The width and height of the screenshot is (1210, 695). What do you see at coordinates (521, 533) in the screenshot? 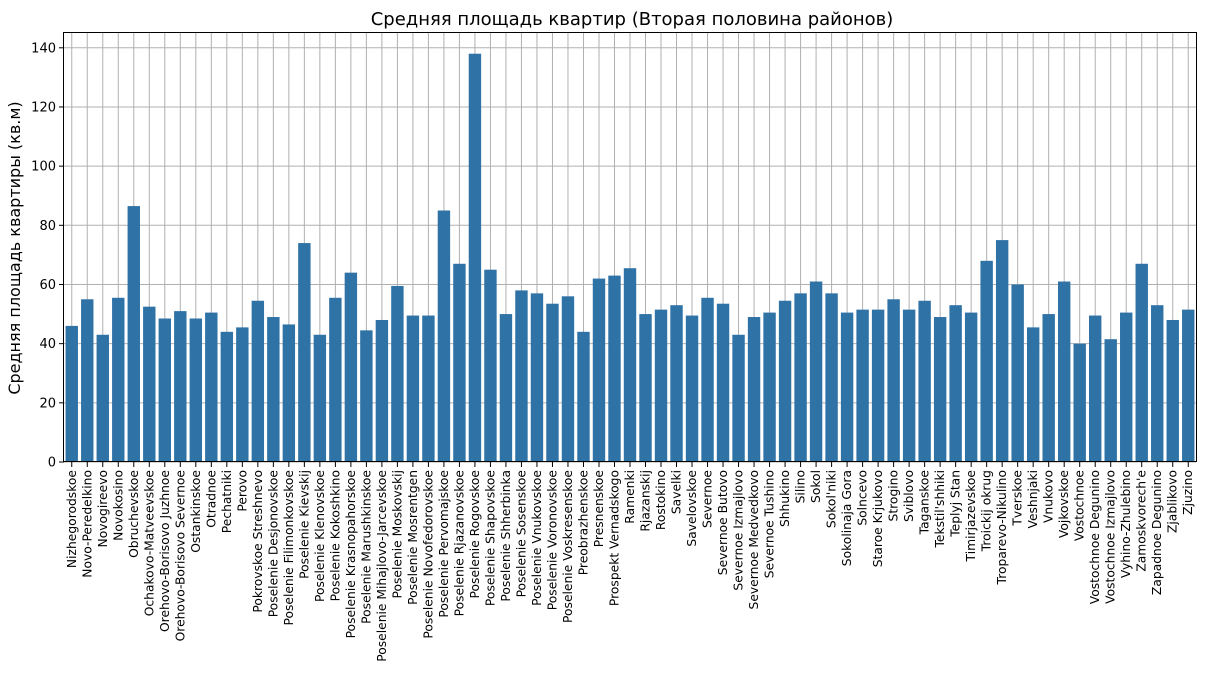
I see `x-tick-label: Poselenie Sosenskoe` at bounding box center [521, 533].